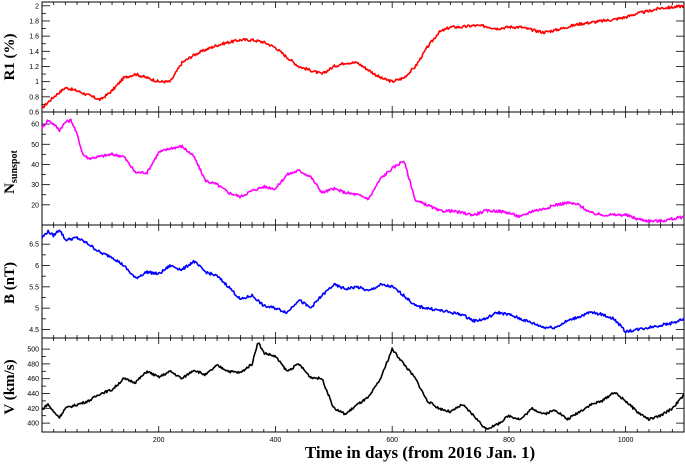  What do you see at coordinates (10, 386) in the screenshot?
I see `v-ylabel: V (km/s)` at bounding box center [10, 386].